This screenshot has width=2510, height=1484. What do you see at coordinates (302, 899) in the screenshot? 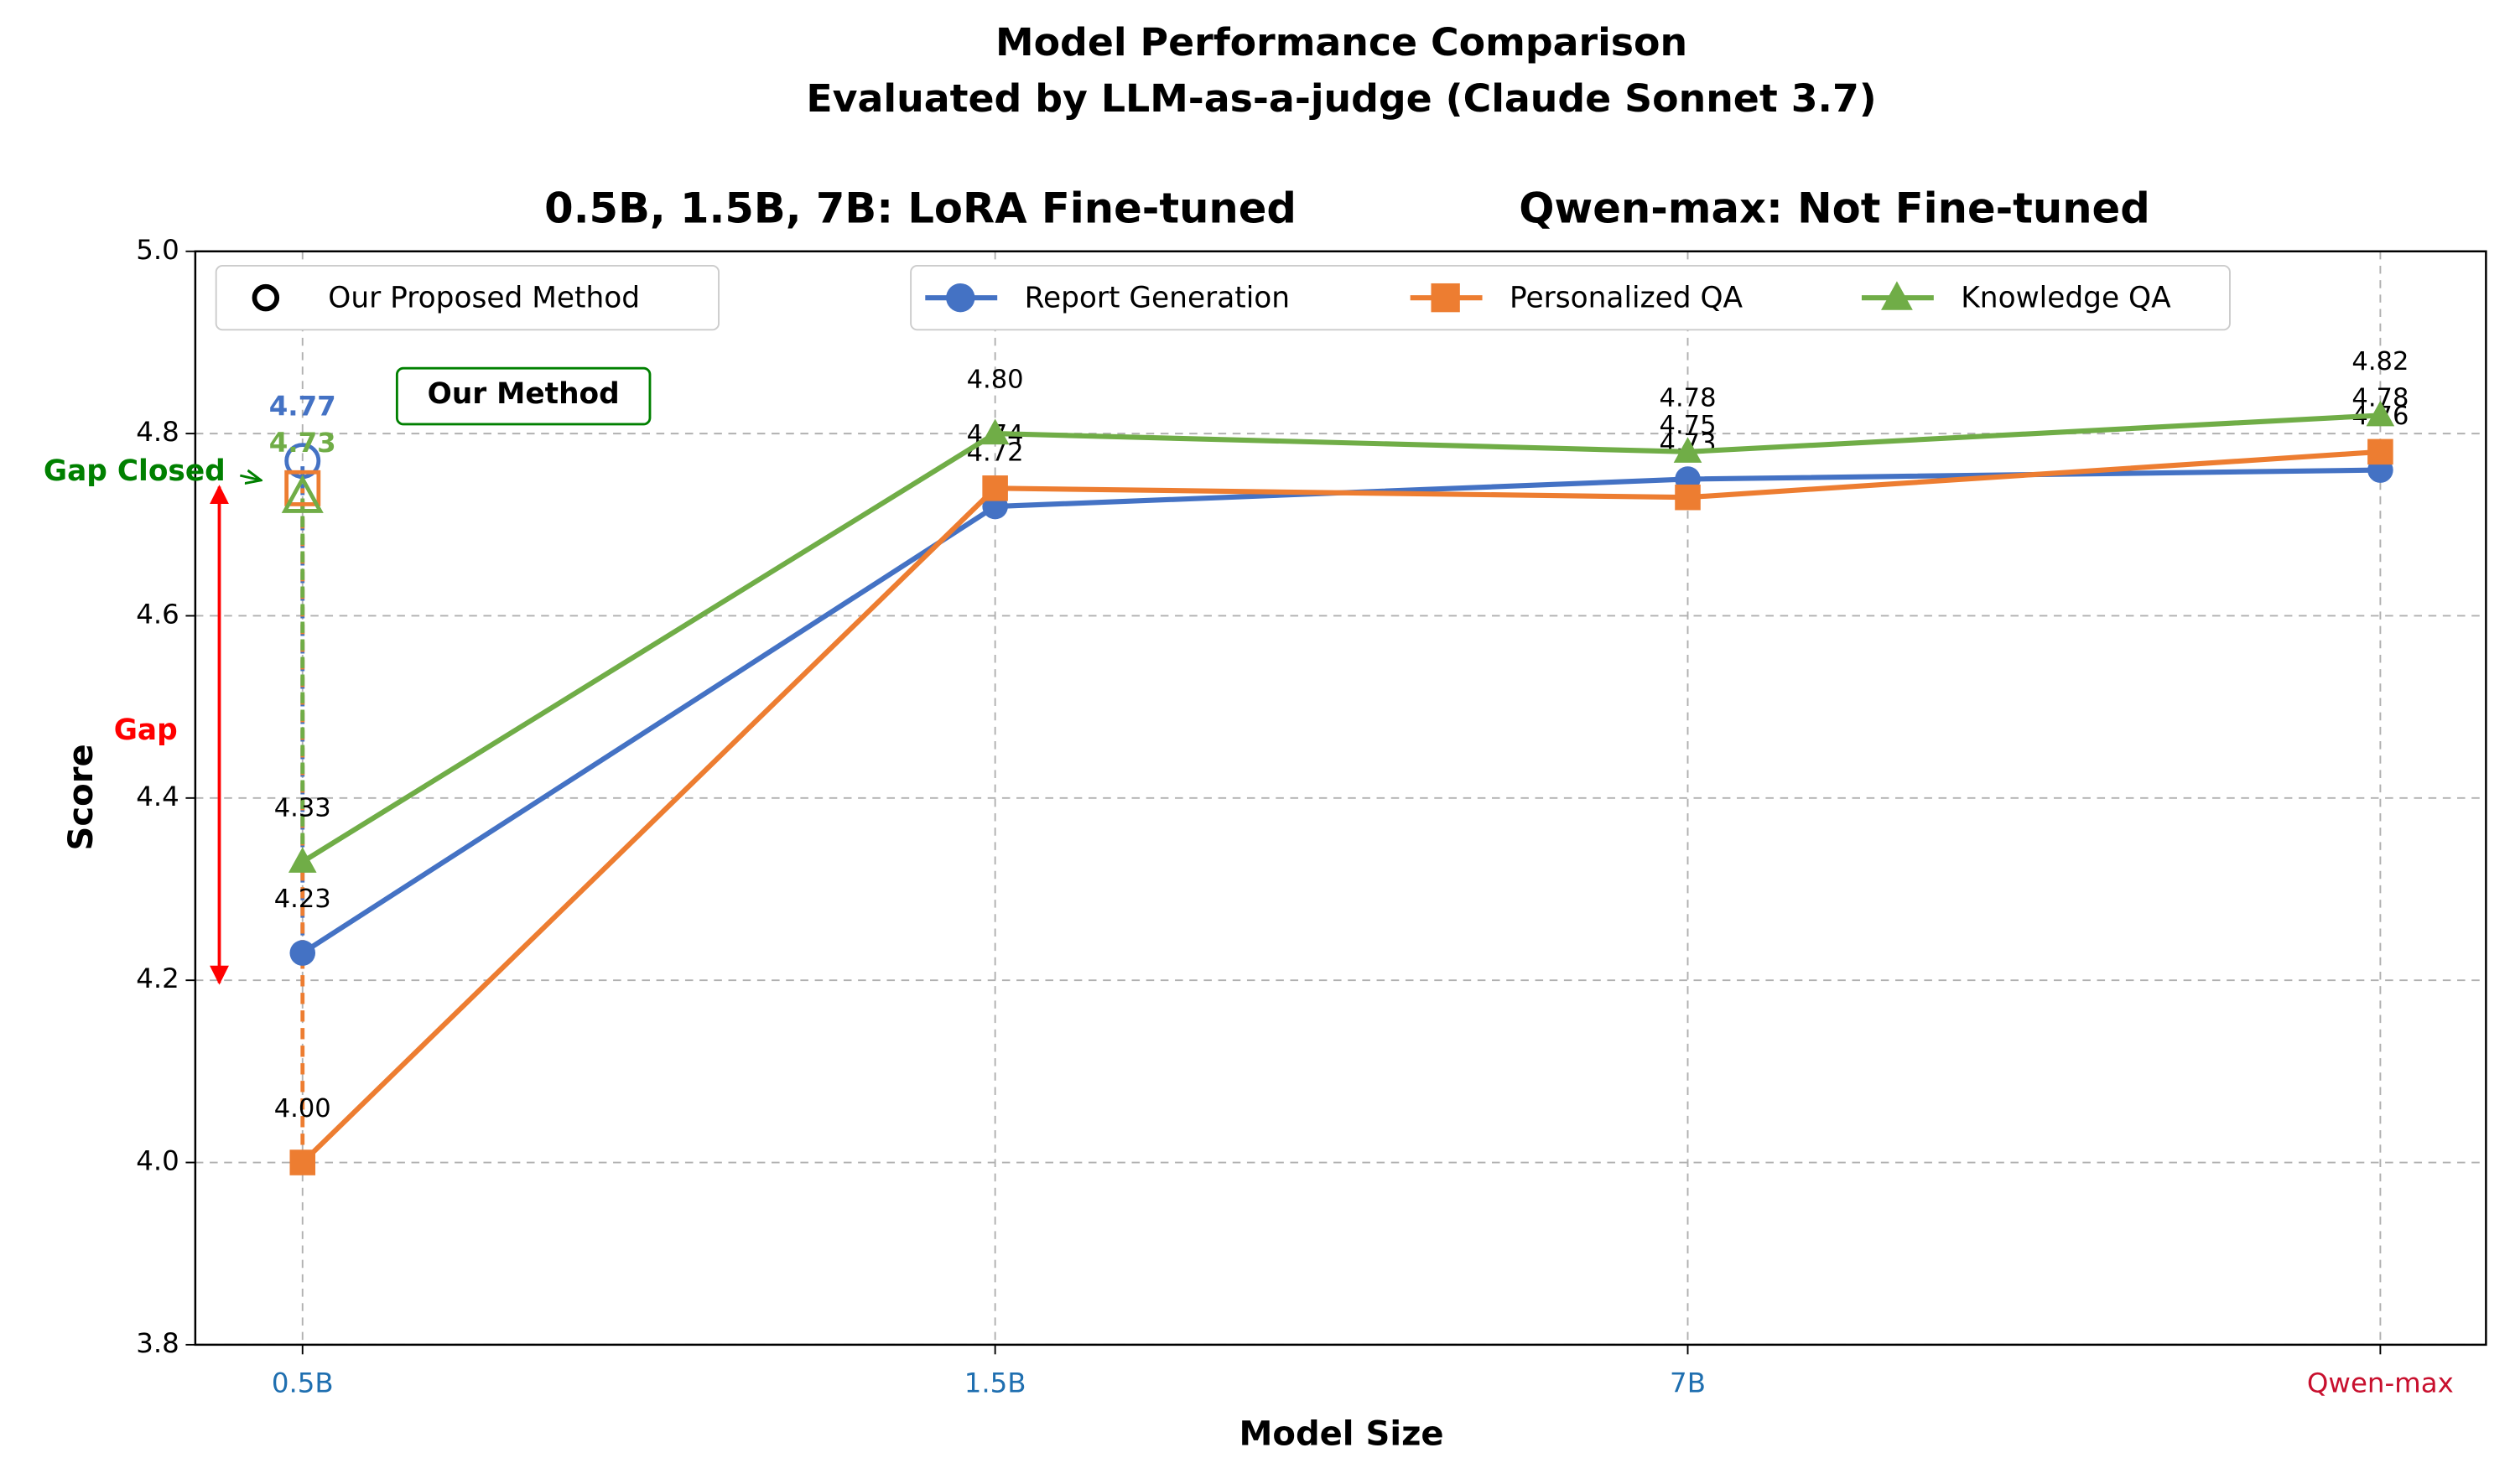
I see `value-label: 4.23` at bounding box center [302, 899].